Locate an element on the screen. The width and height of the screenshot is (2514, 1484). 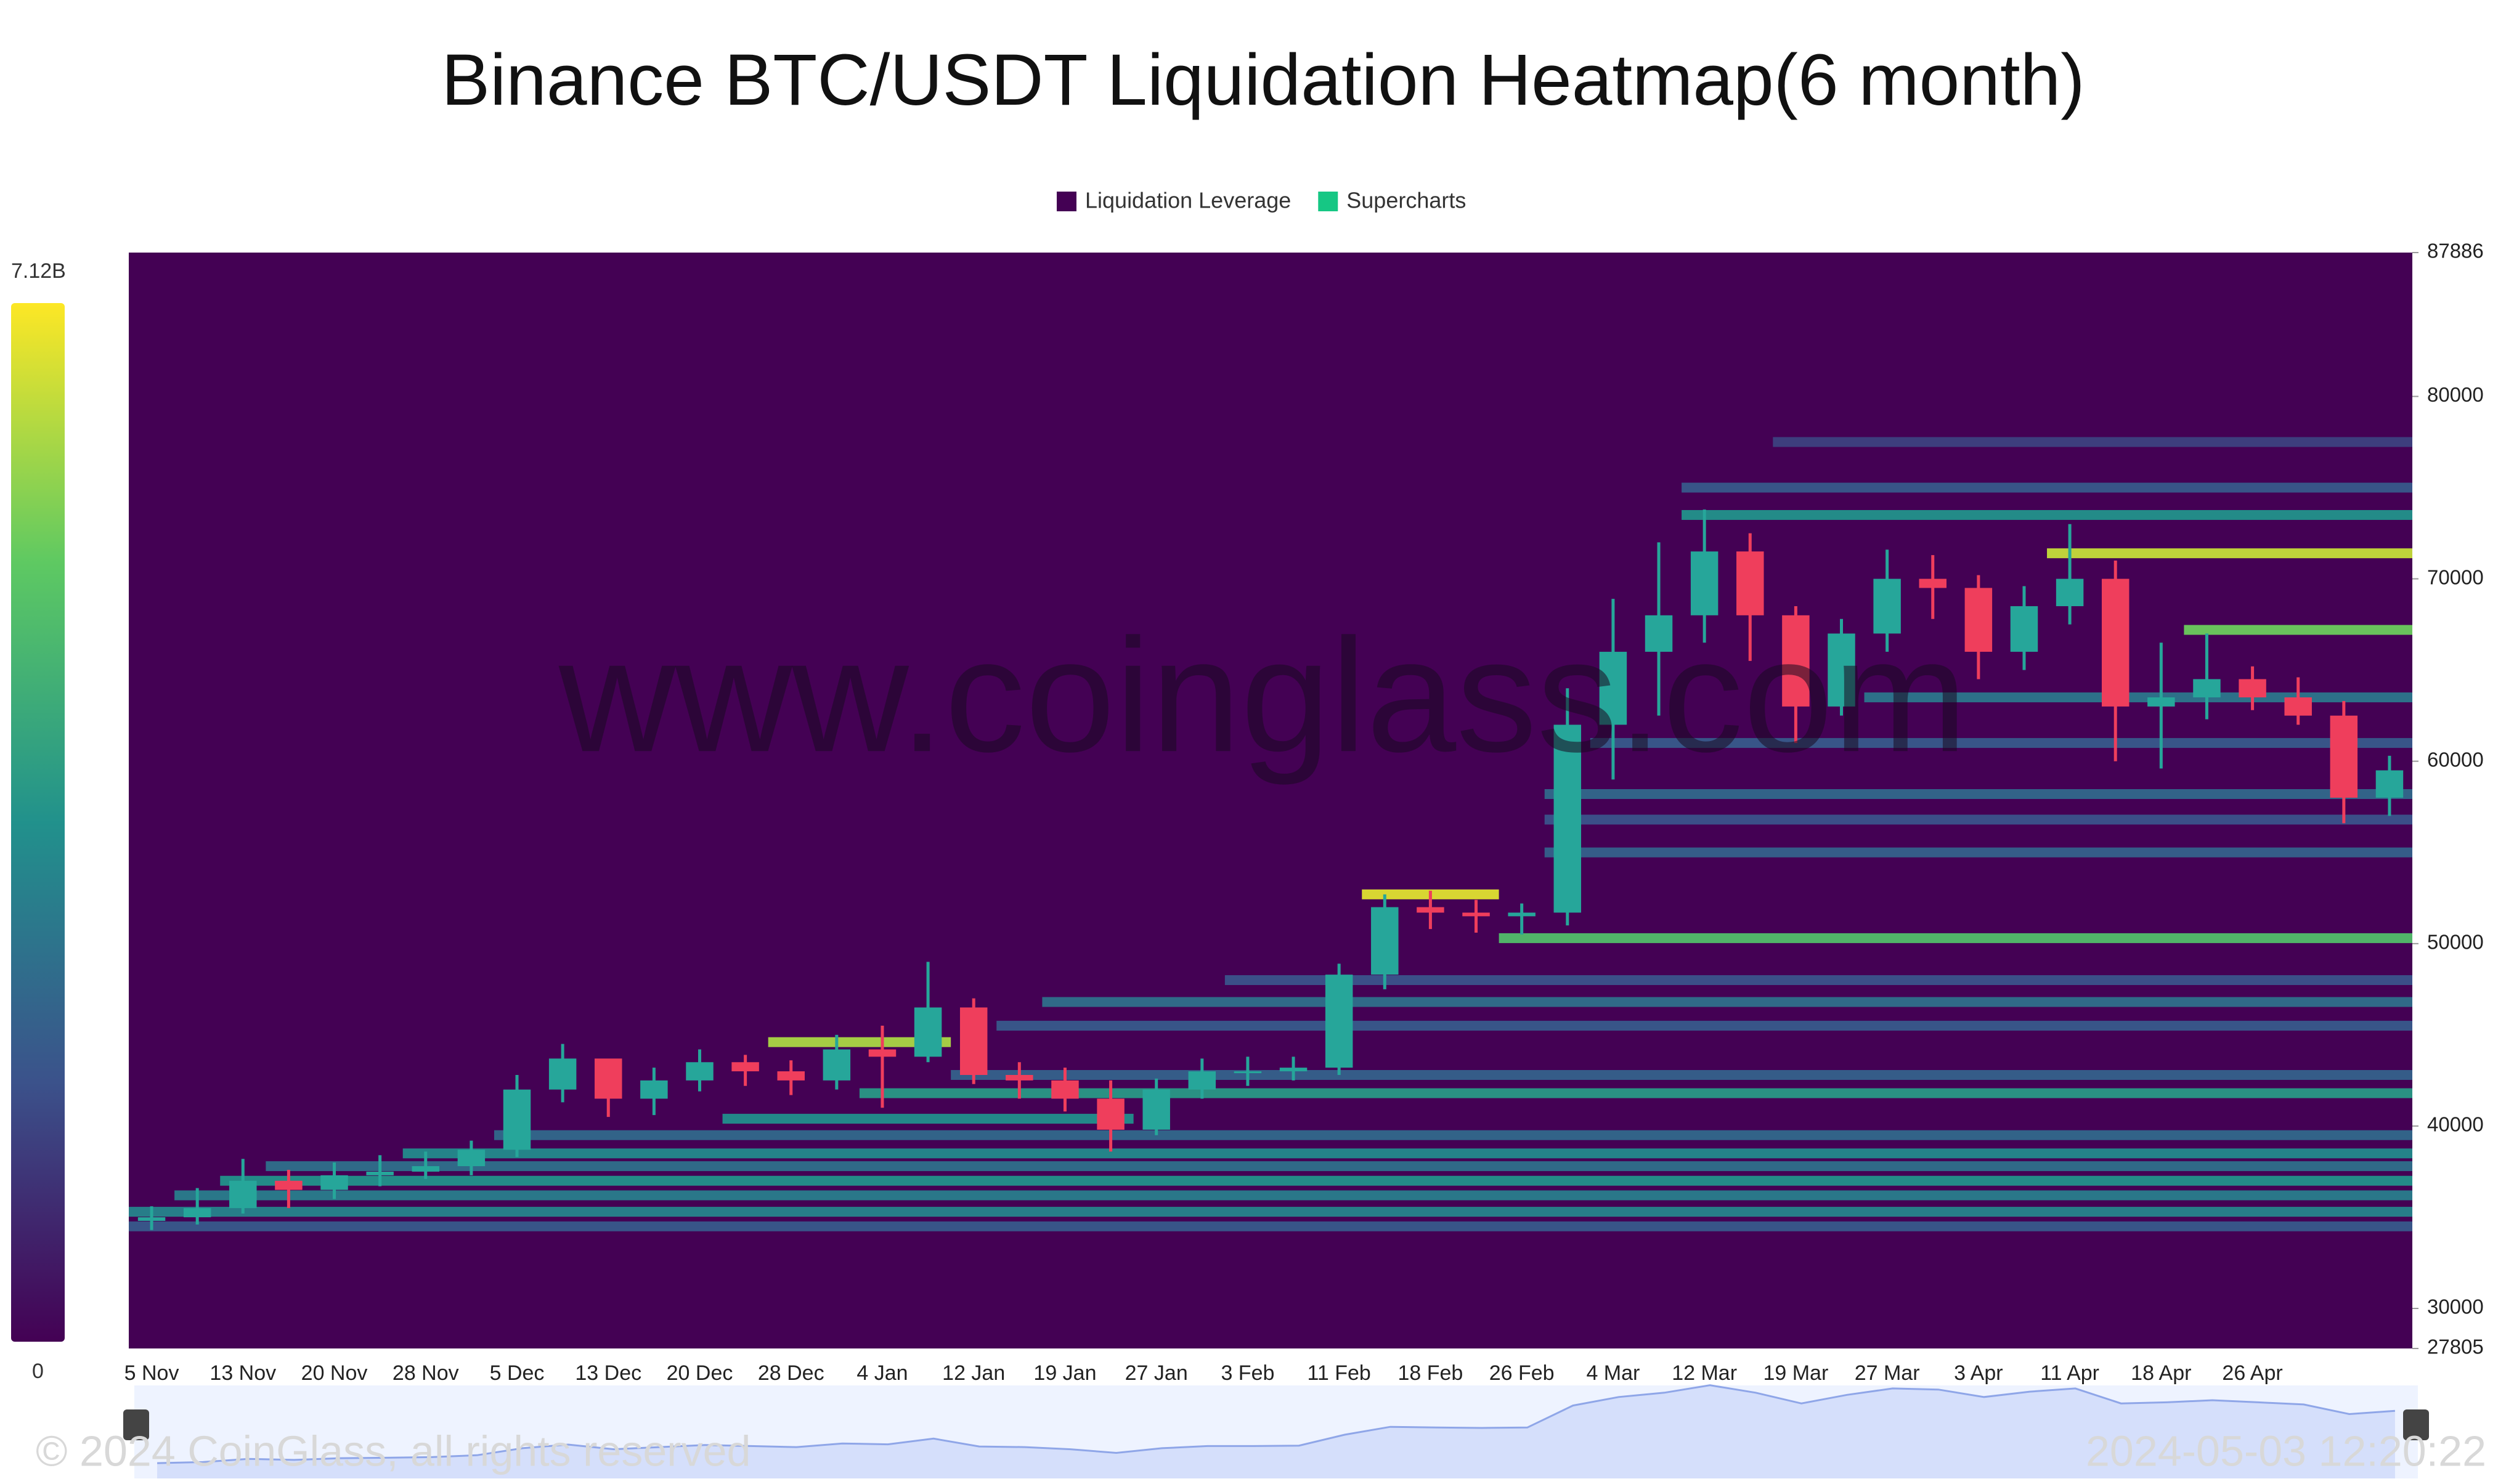
x-tick-label: 20 Dec is located at coordinates (700, 1373).